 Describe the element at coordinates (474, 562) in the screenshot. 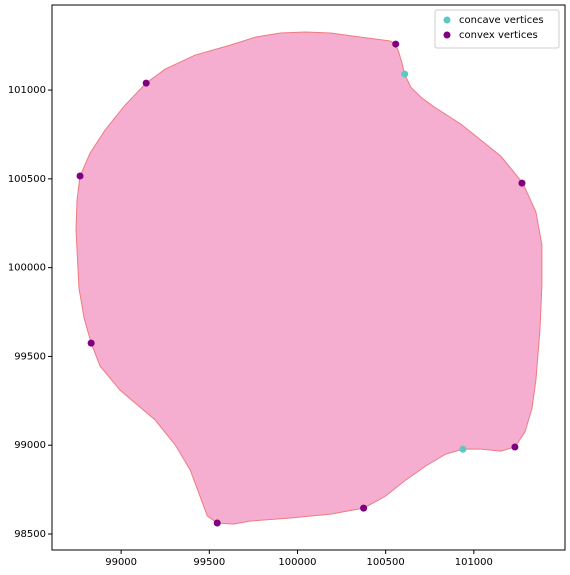

I see `x-tick-label: 101000` at that location.